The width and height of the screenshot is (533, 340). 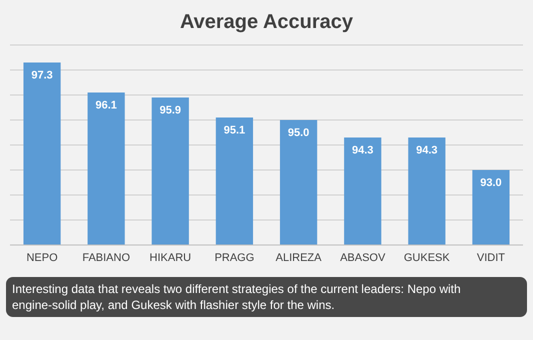 I want to click on x-tick-label: PRAGG, so click(x=234, y=258).